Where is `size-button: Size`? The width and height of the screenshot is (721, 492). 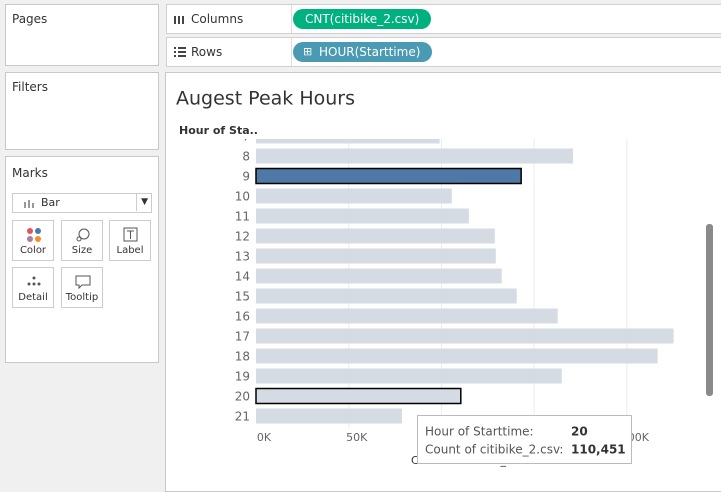 size-button: Size is located at coordinates (82, 240).